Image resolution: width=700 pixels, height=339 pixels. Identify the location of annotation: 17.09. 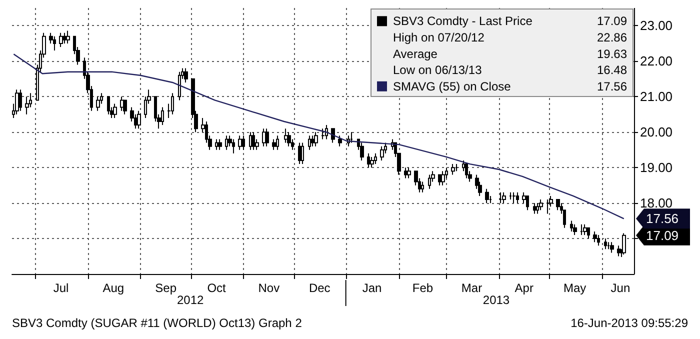
(662, 235).